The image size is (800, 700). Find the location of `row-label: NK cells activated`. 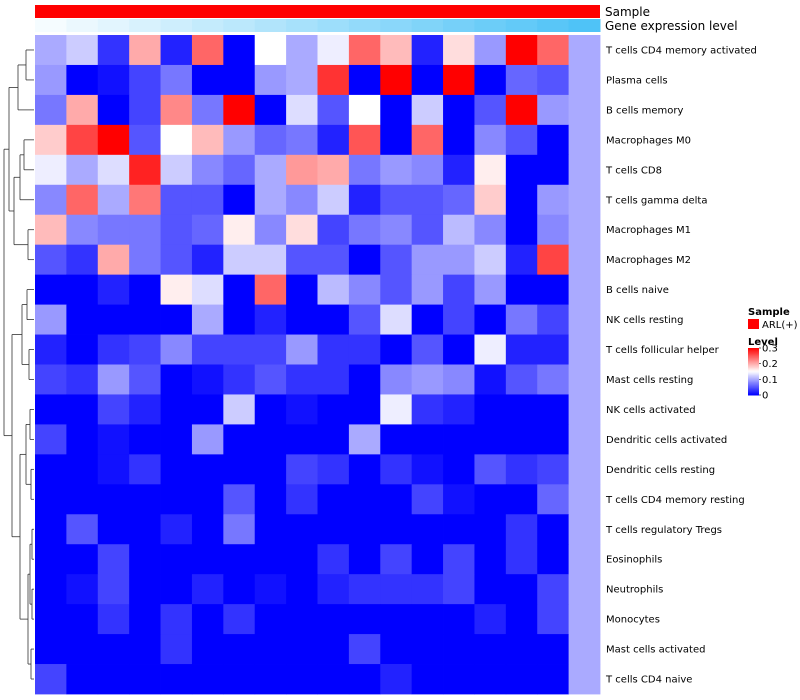

row-label: NK cells activated is located at coordinates (651, 410).